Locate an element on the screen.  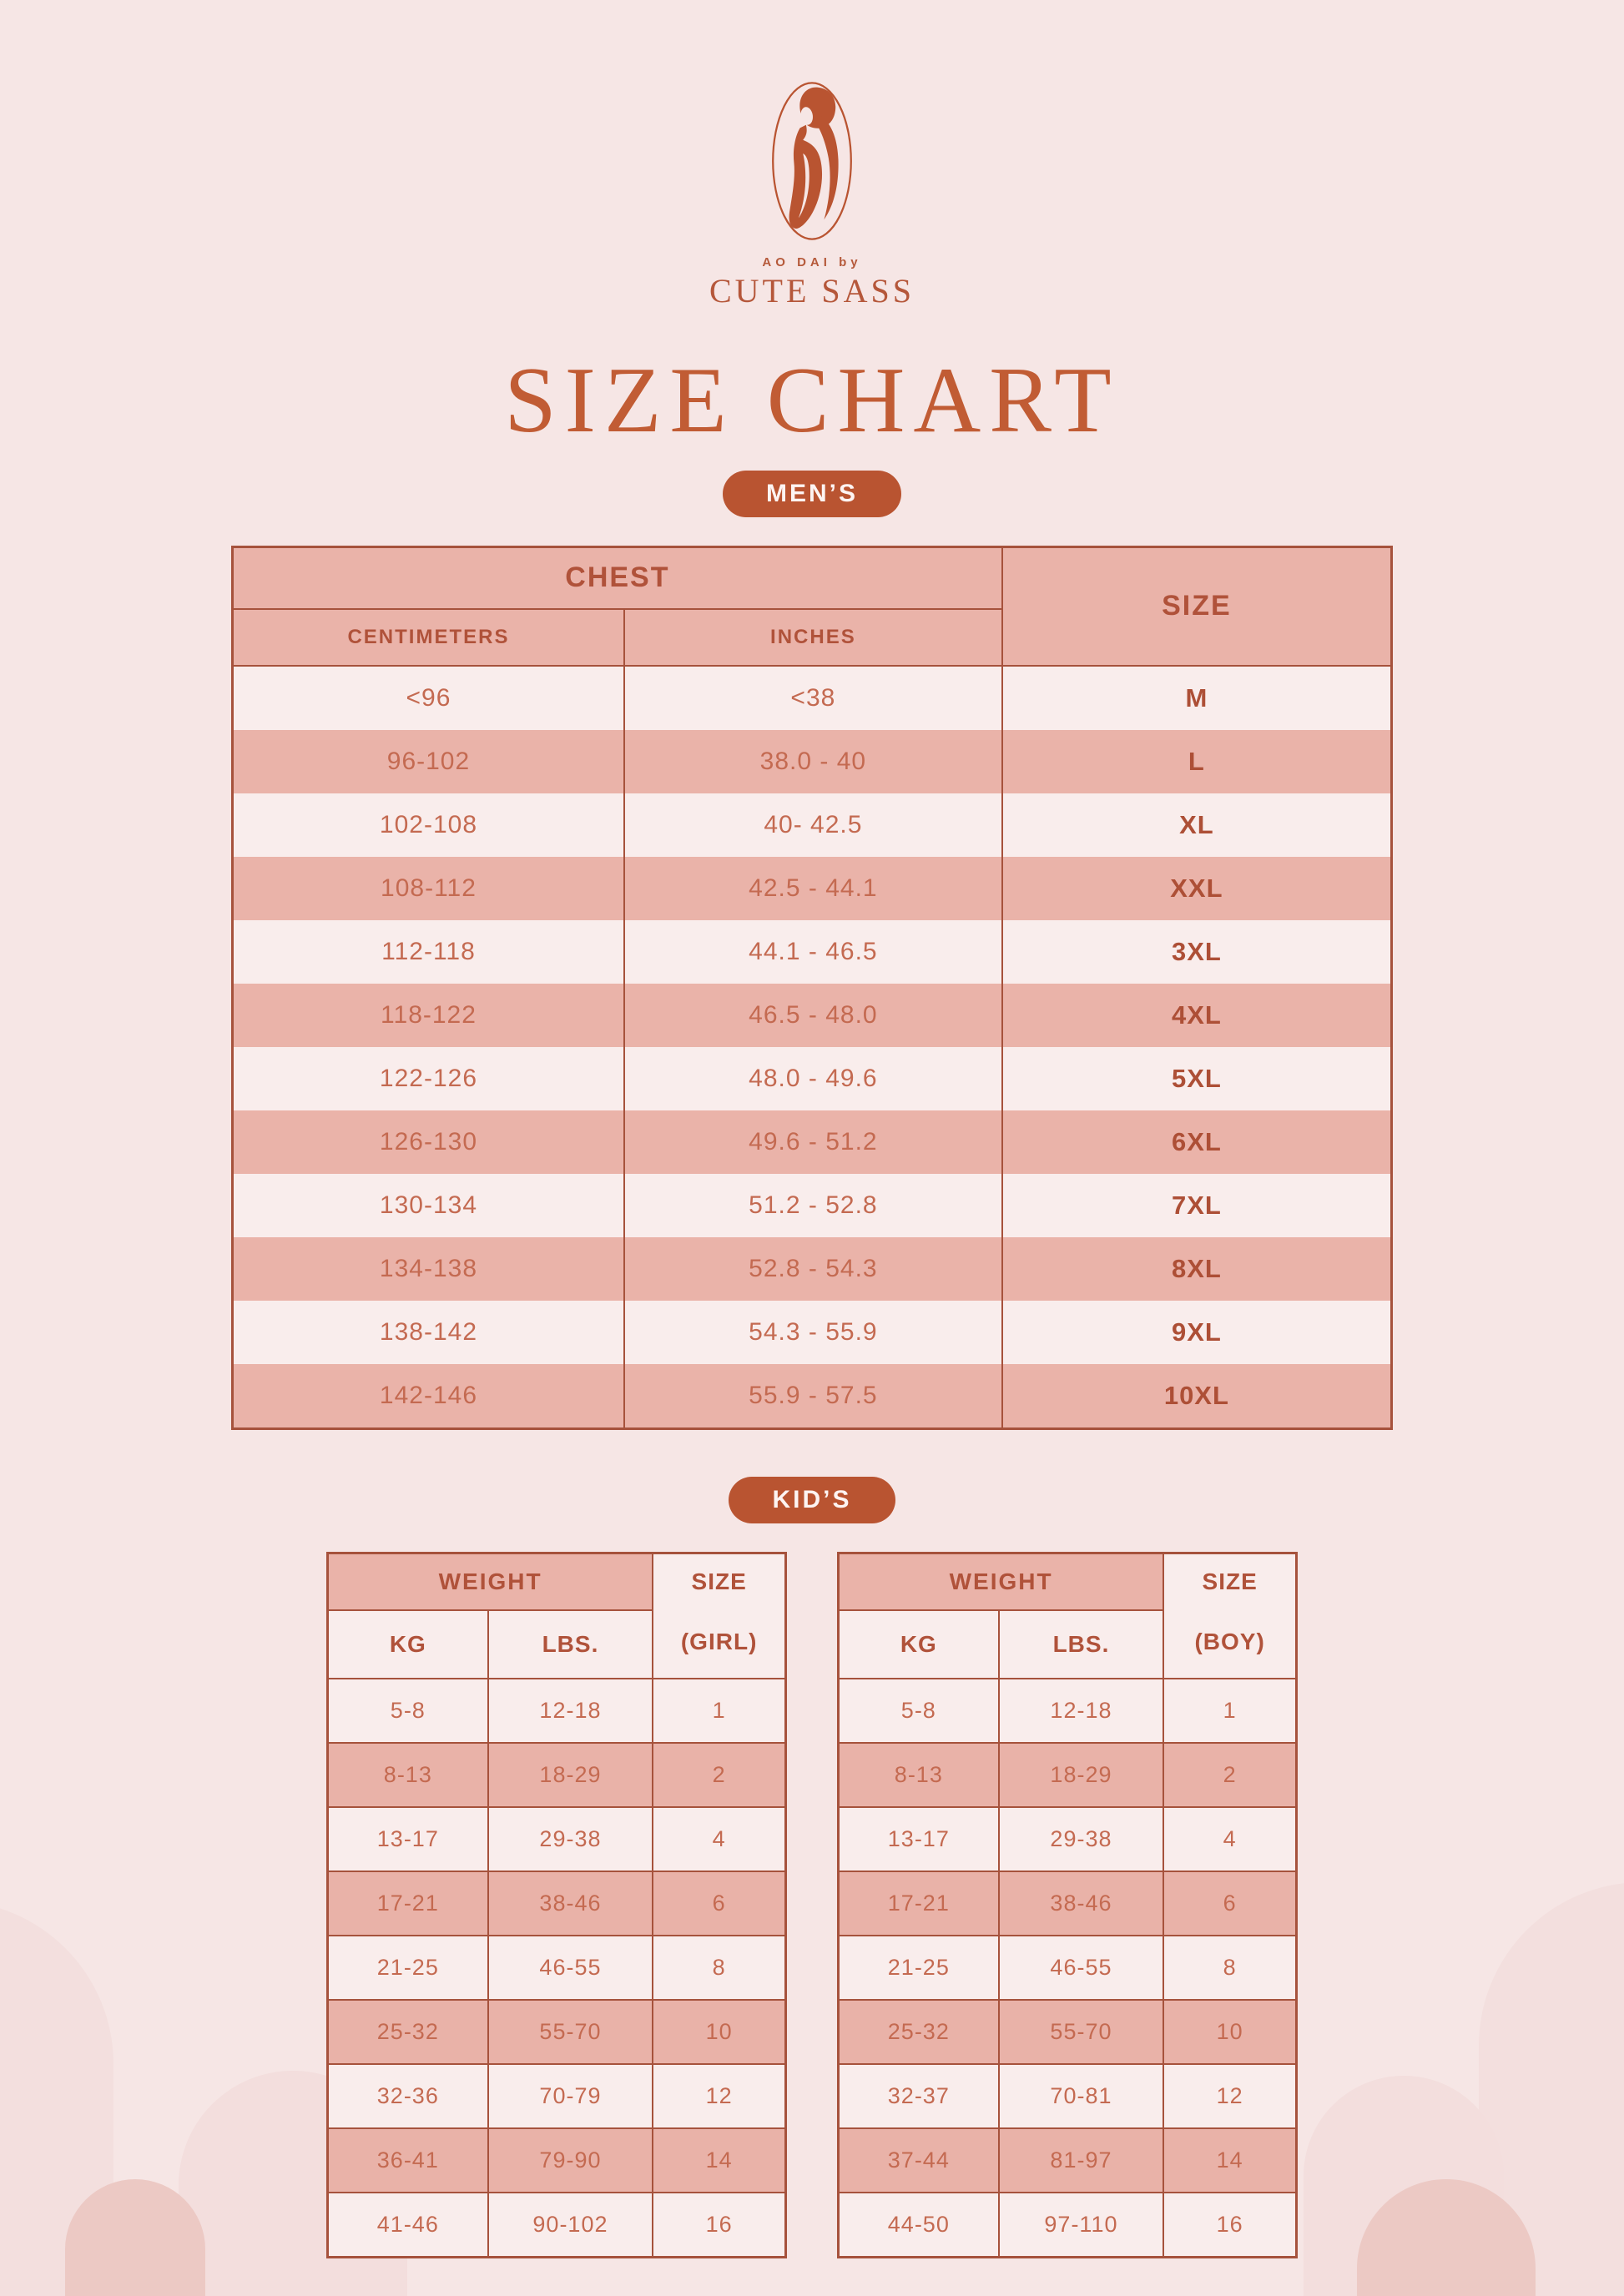
size-cell: 5XL is located at coordinates (1197, 1078).